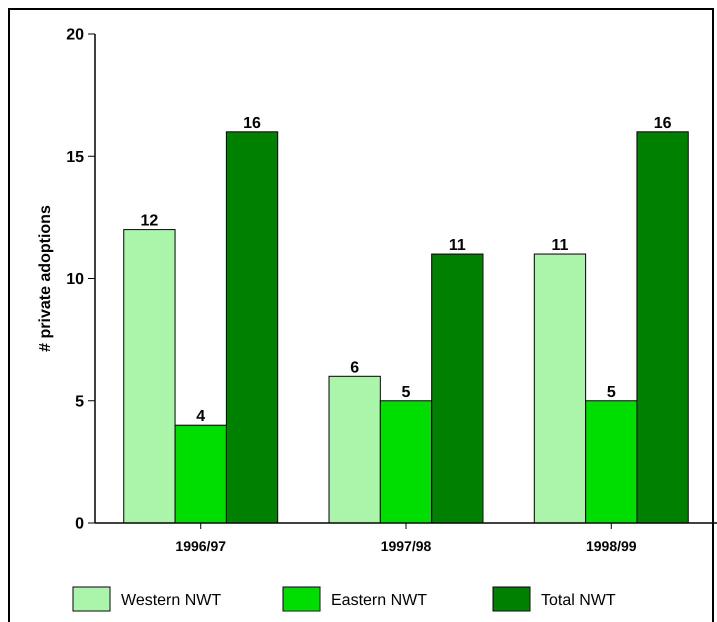 This screenshot has height=622, width=717. I want to click on y-tick-label: 0, so click(79, 524).